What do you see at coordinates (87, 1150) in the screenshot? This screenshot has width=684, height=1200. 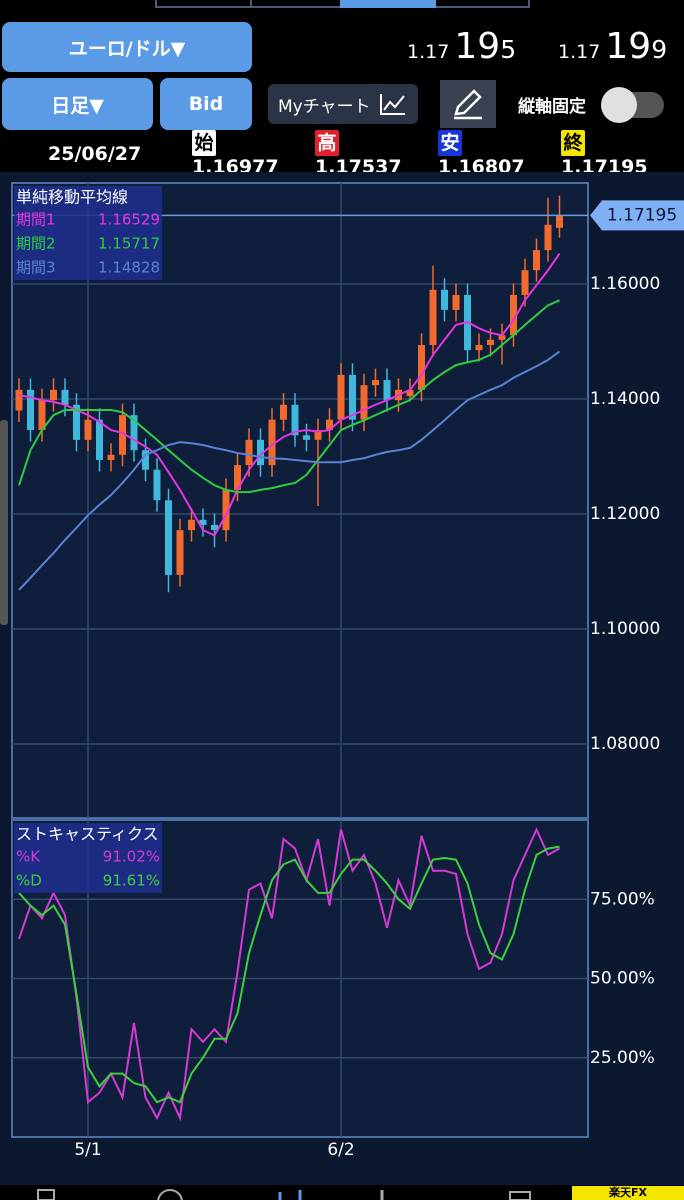 I see `x-tick-label: 5/1` at bounding box center [87, 1150].